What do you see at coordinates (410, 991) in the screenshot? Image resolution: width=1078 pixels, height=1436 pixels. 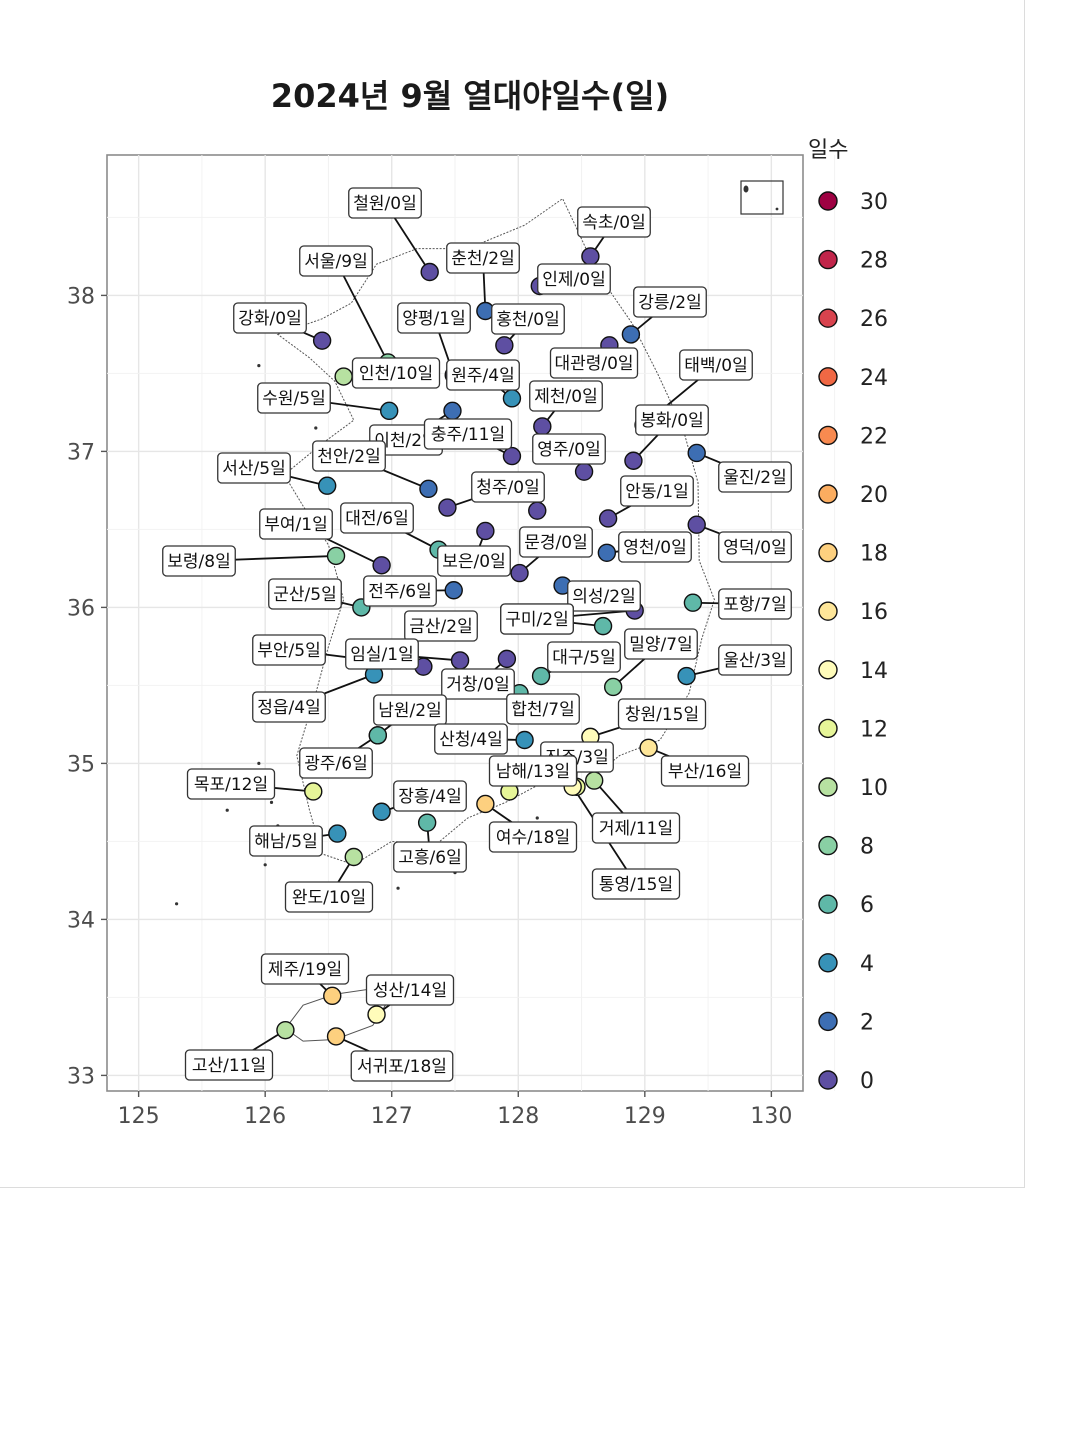 I see `station-label-text: 성산/14일` at bounding box center [410, 991].